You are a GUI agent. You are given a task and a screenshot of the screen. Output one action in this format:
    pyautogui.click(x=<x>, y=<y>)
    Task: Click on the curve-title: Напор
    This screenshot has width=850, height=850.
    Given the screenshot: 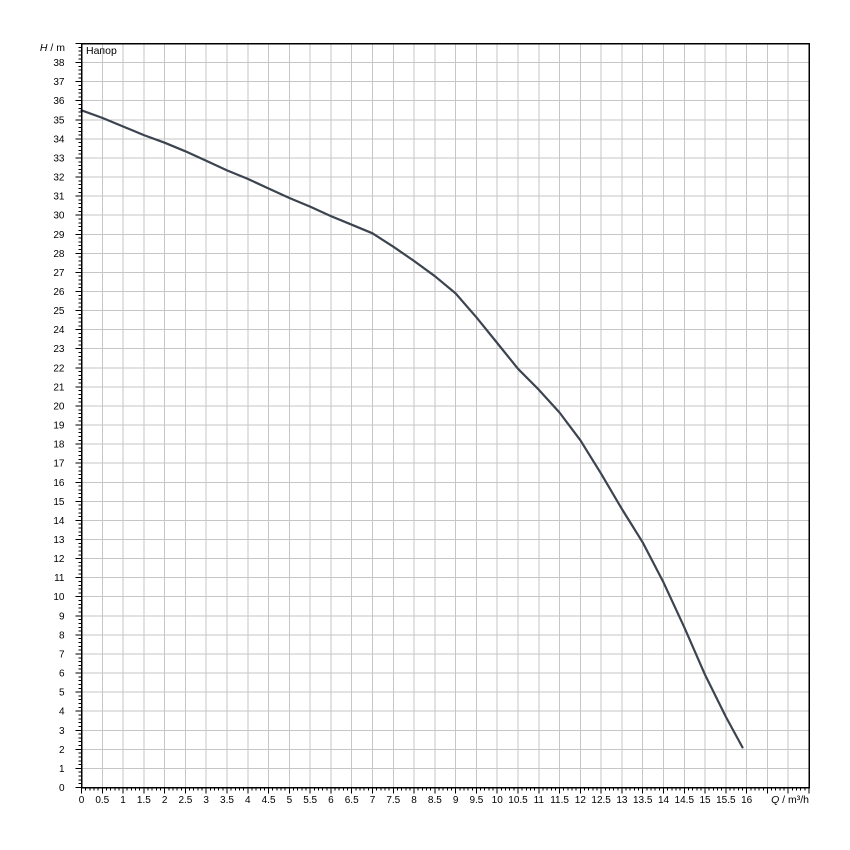 What is the action you would take?
    pyautogui.click(x=101, y=51)
    